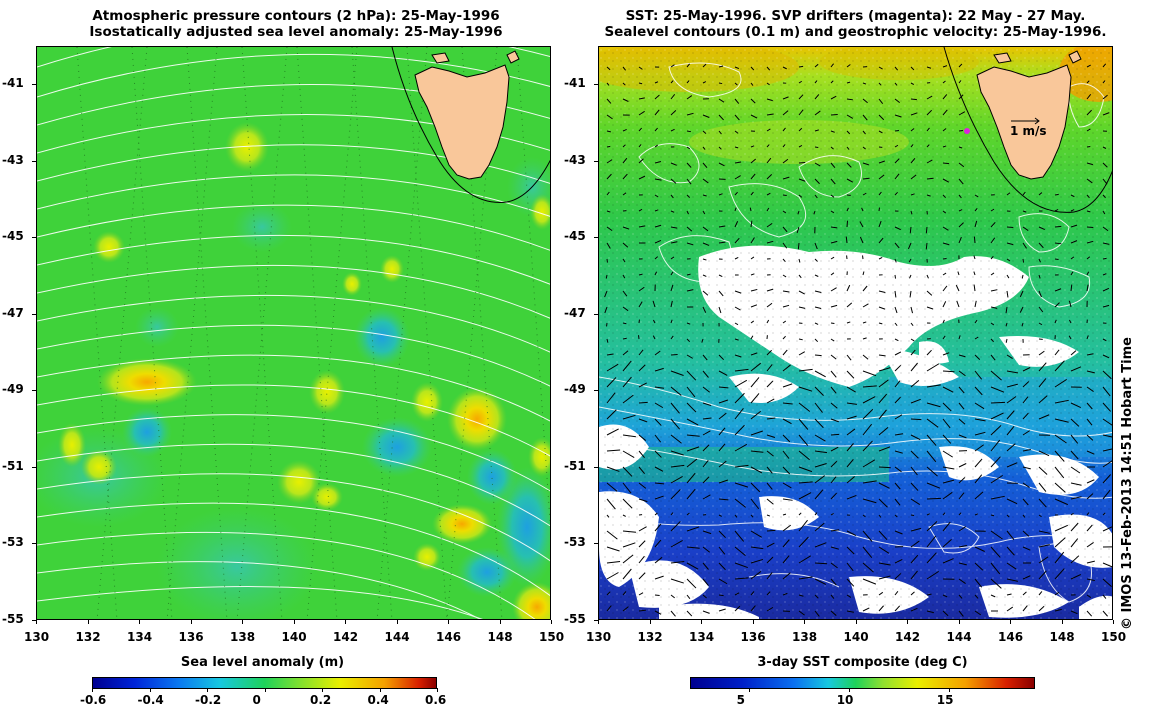 This screenshot has height=710, width=1150. What do you see at coordinates (93, 700) in the screenshot?
I see `colorbar-tick-label: -0.6` at bounding box center [93, 700].